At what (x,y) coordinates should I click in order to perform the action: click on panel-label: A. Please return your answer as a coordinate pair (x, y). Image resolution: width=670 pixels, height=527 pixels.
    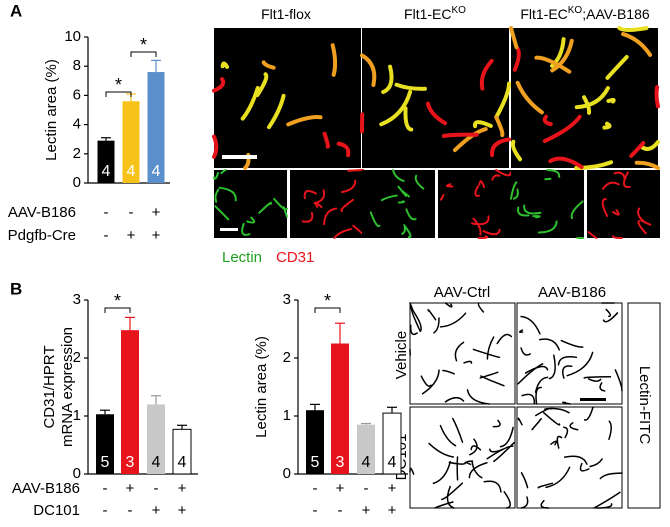
    Looking at the image, I should click on (16, 10).